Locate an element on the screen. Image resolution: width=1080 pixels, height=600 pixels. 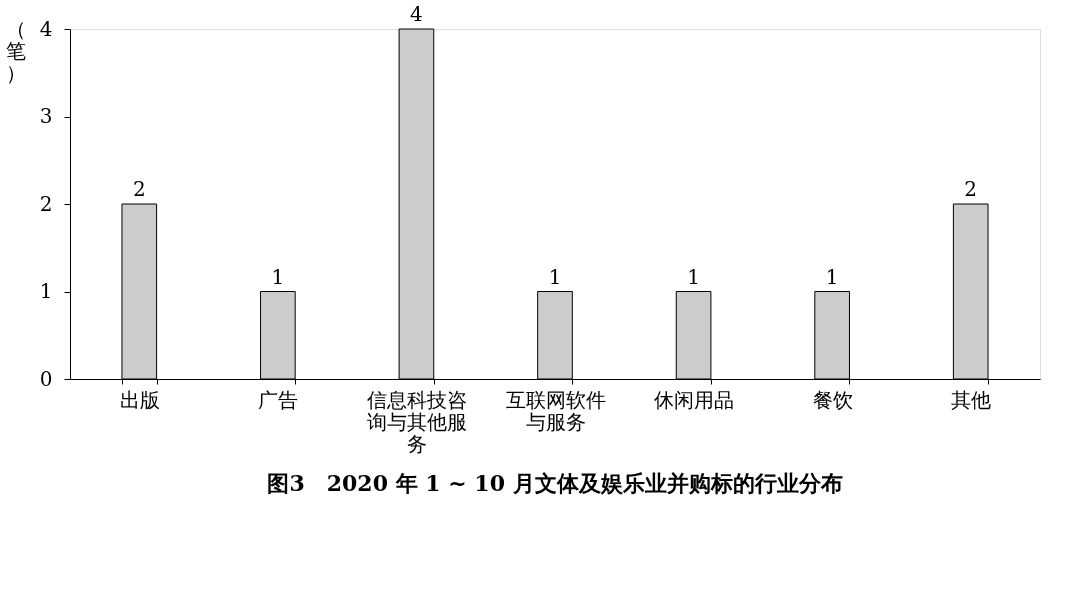
x-tick-label: 休闲用品 is located at coordinates (694, 399).